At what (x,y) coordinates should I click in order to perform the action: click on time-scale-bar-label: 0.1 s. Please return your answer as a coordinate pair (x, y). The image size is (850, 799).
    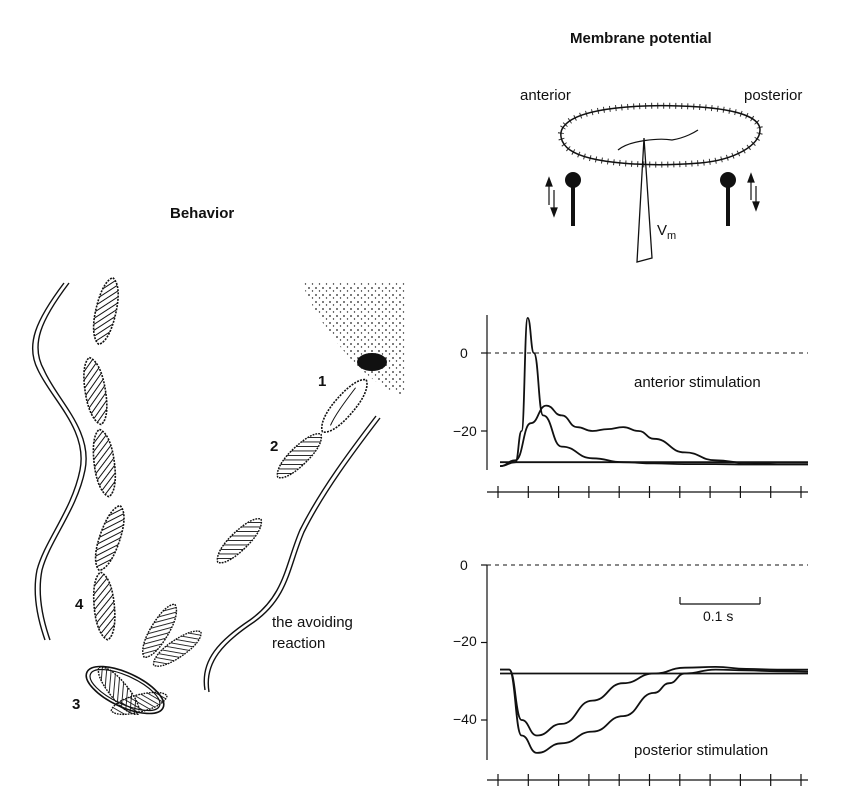
    Looking at the image, I should click on (718, 616).